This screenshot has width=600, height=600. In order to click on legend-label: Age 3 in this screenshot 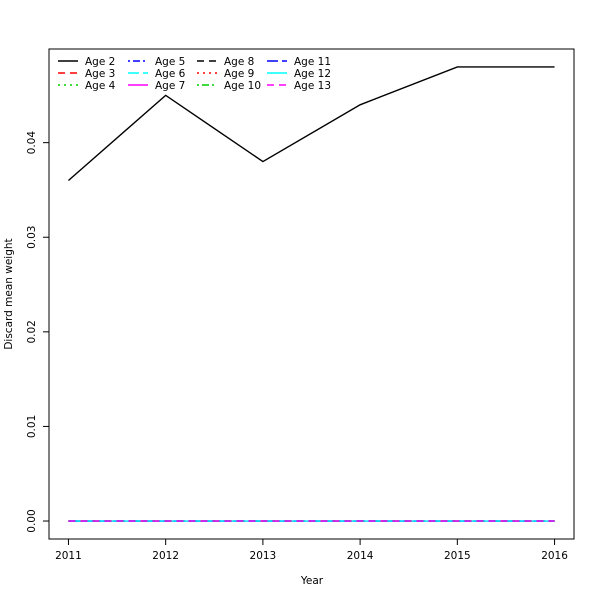, I will do `click(100, 74)`.